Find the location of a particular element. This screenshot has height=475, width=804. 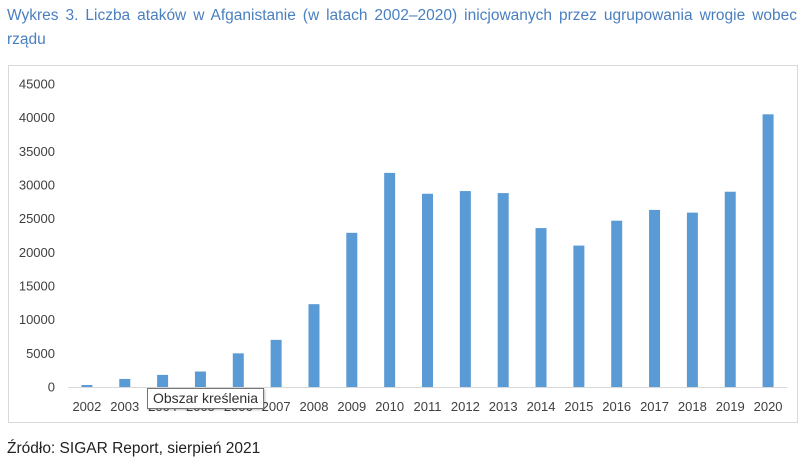

source-note: Źródło: SIGAR Report, sierpień 2021 is located at coordinates (134, 448).